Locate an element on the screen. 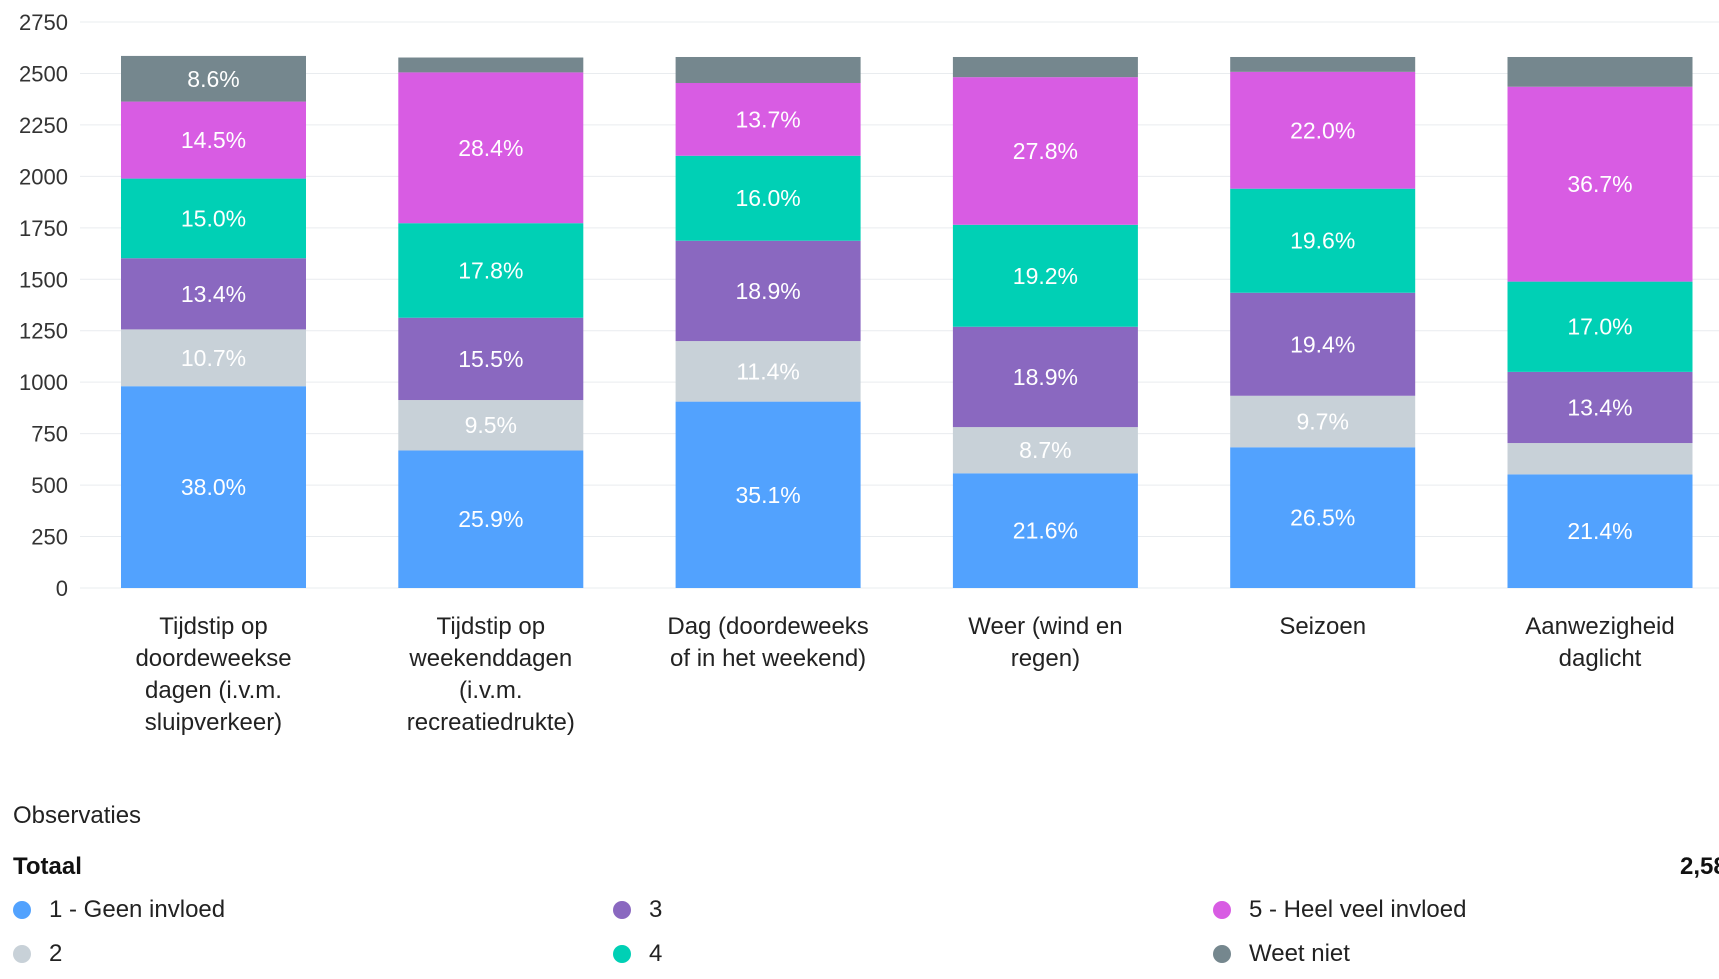 This screenshot has width=1719, height=979. data-label: 8.6% is located at coordinates (213, 79).